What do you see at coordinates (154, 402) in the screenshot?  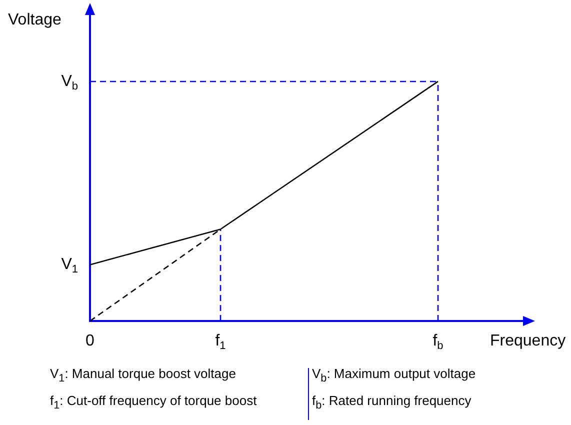 I see `text: f$_{1}$: Cut-off frequency of torque boost` at bounding box center [154, 402].